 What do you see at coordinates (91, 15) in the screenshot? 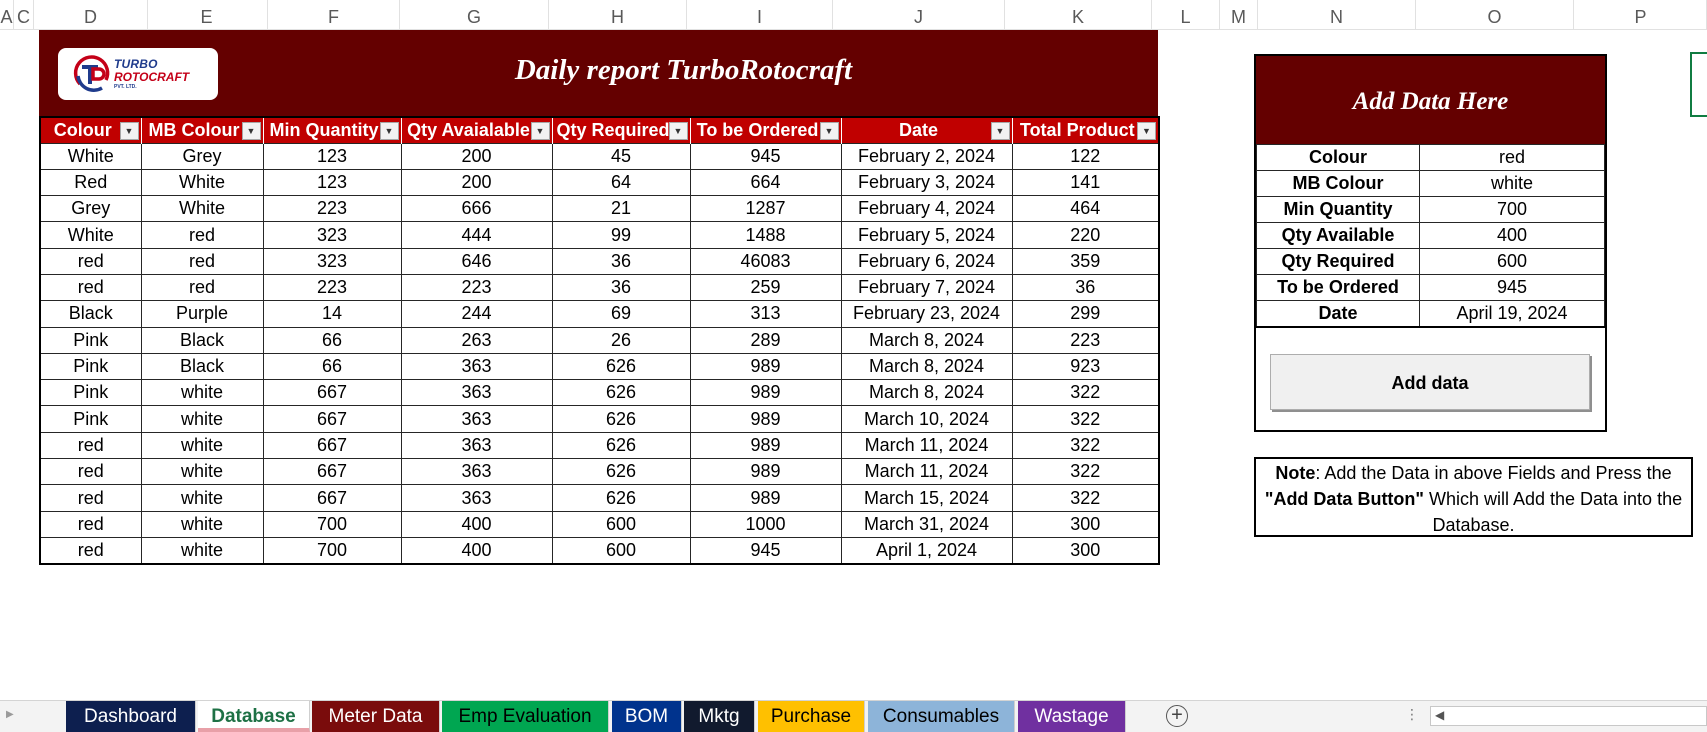
I see `column-header-d: D` at bounding box center [91, 15].